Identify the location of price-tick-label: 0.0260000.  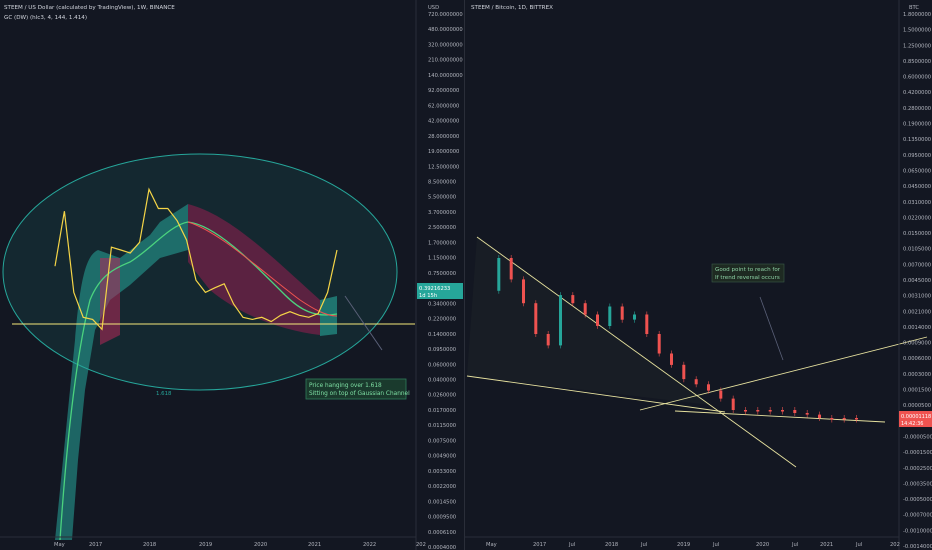
(442, 396).